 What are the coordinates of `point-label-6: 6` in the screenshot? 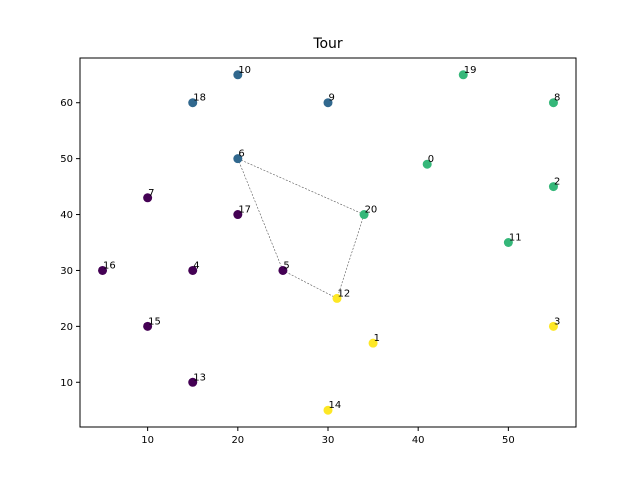 It's located at (241, 154).